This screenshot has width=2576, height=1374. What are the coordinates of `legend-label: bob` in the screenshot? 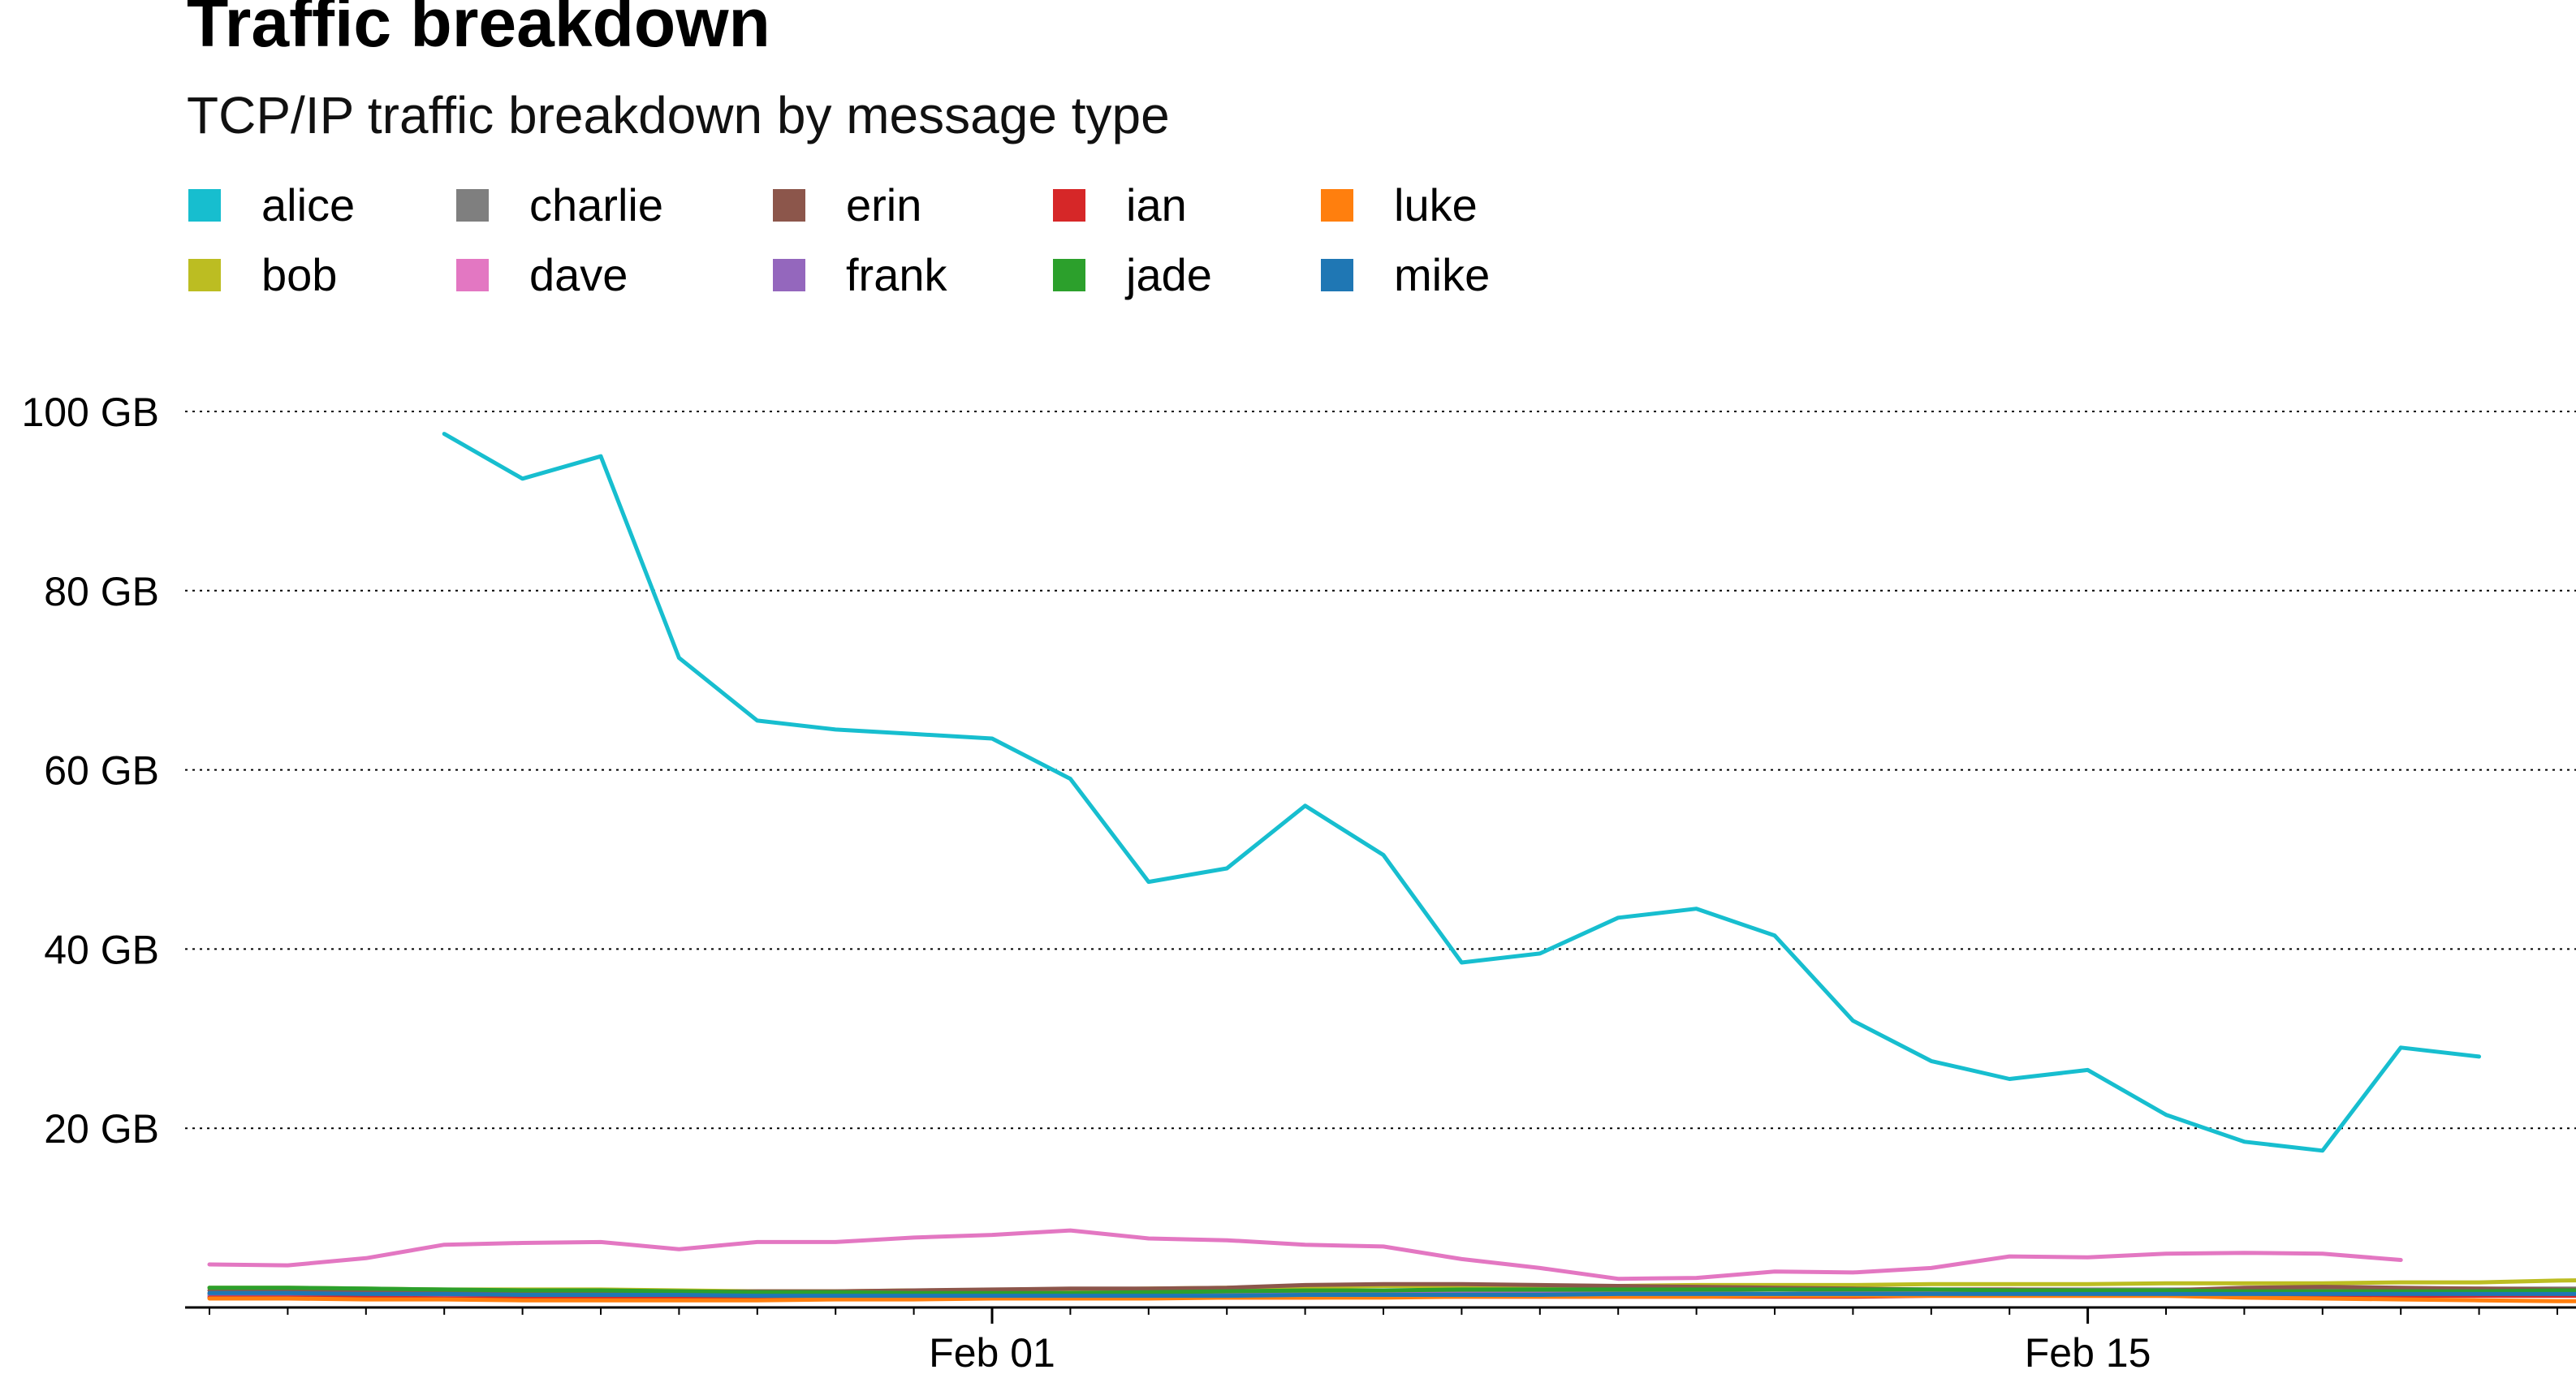 It's located at (299, 274).